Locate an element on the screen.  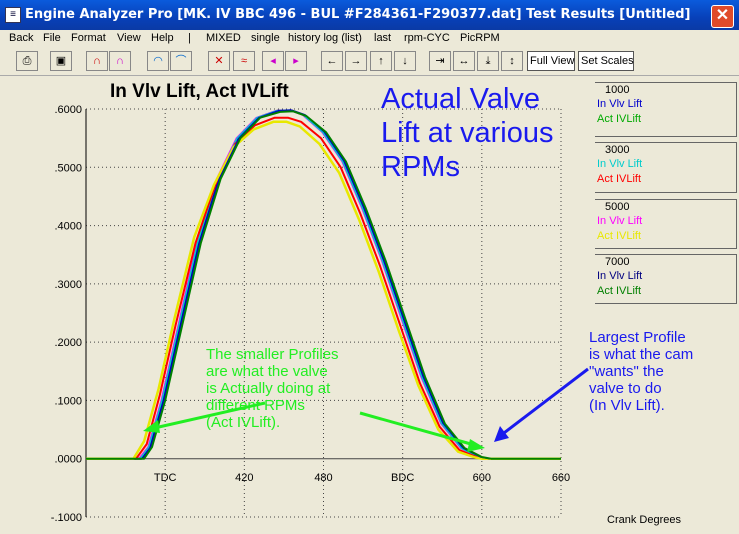
menu-format: Format is located at coordinates (88, 38).